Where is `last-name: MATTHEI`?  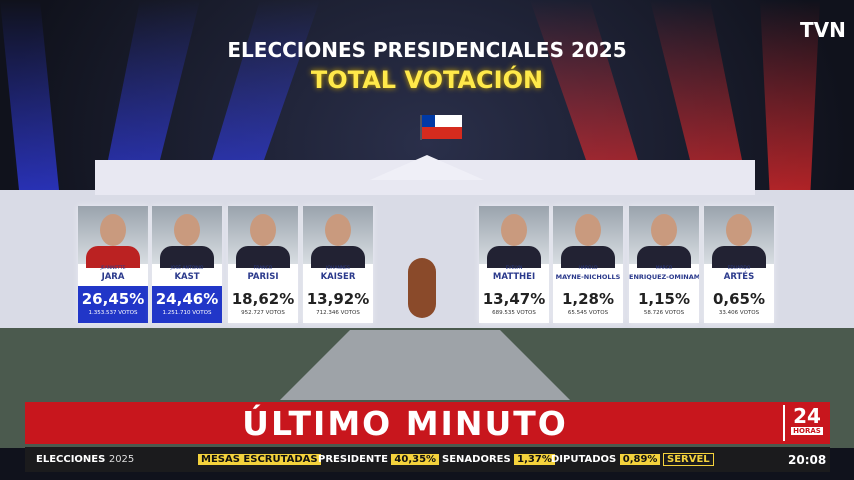 last-name: MATTHEI is located at coordinates (514, 277).